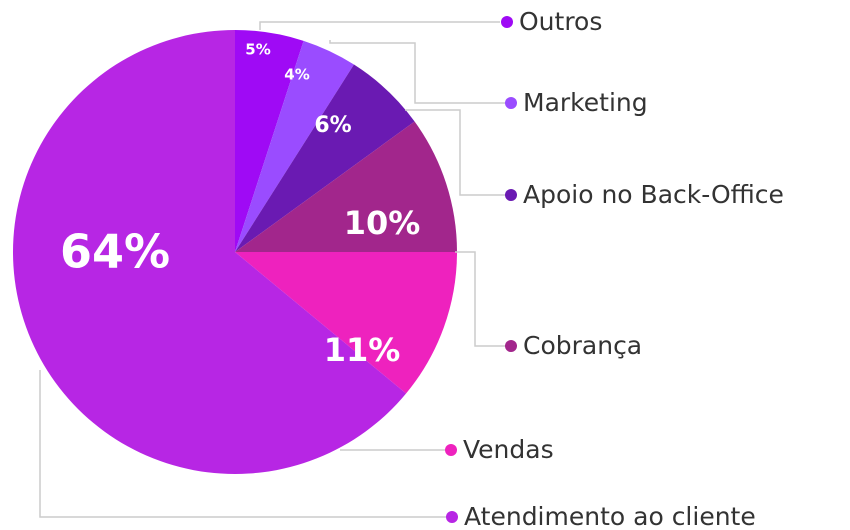  Describe the element at coordinates (582, 345) in the screenshot. I see `legend-label: Cobrança` at that location.